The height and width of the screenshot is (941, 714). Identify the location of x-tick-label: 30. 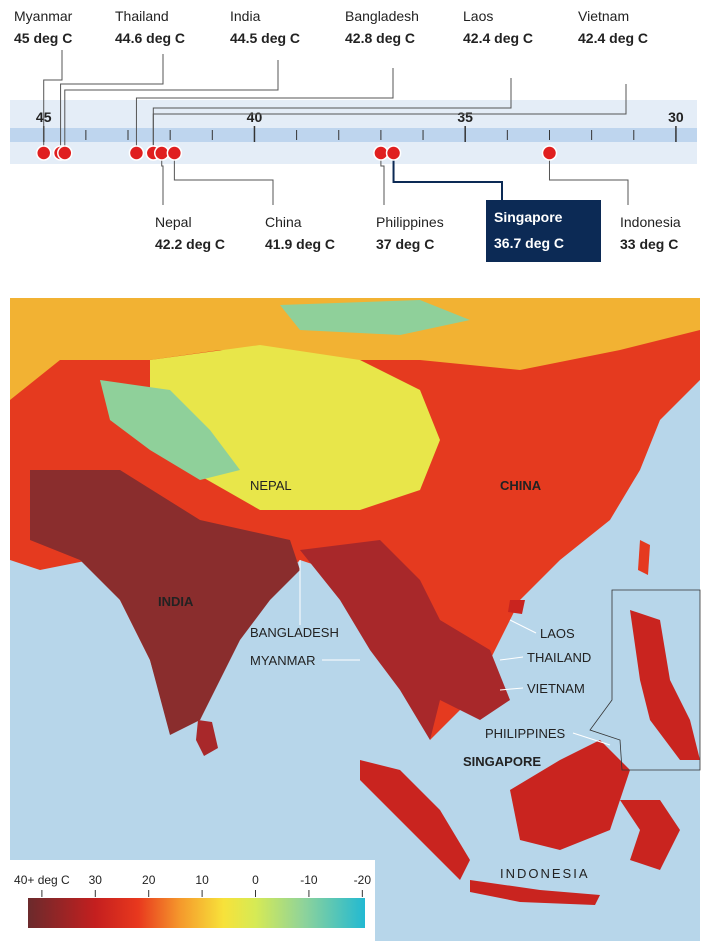
(676, 117).